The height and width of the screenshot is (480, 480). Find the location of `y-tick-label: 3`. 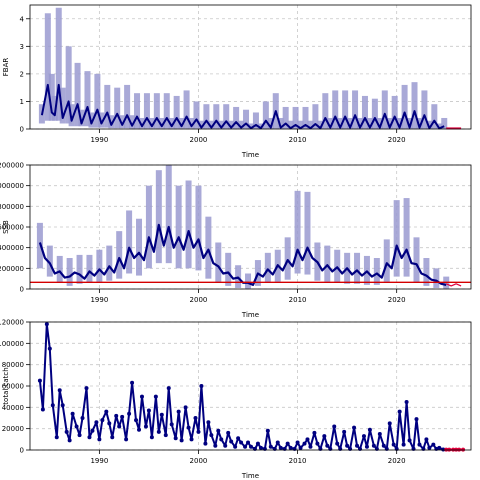

y-tick-label: 3 is located at coordinates (22, 47).